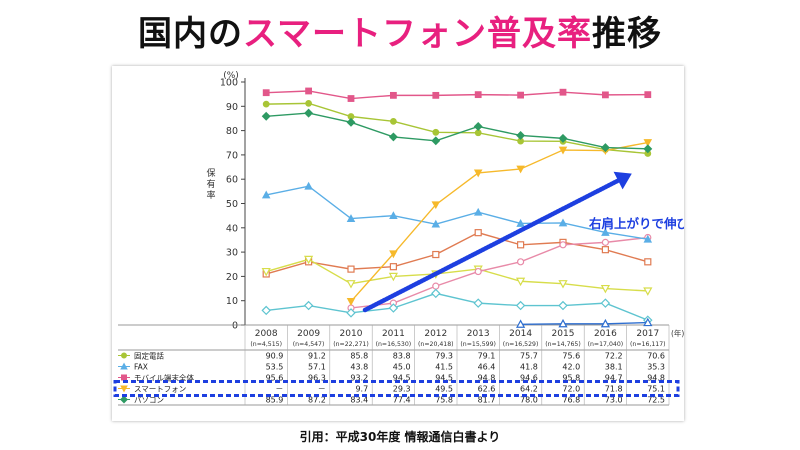 The height and width of the screenshot is (450, 800). I want to click on extra-series-2-line, so click(457, 275).